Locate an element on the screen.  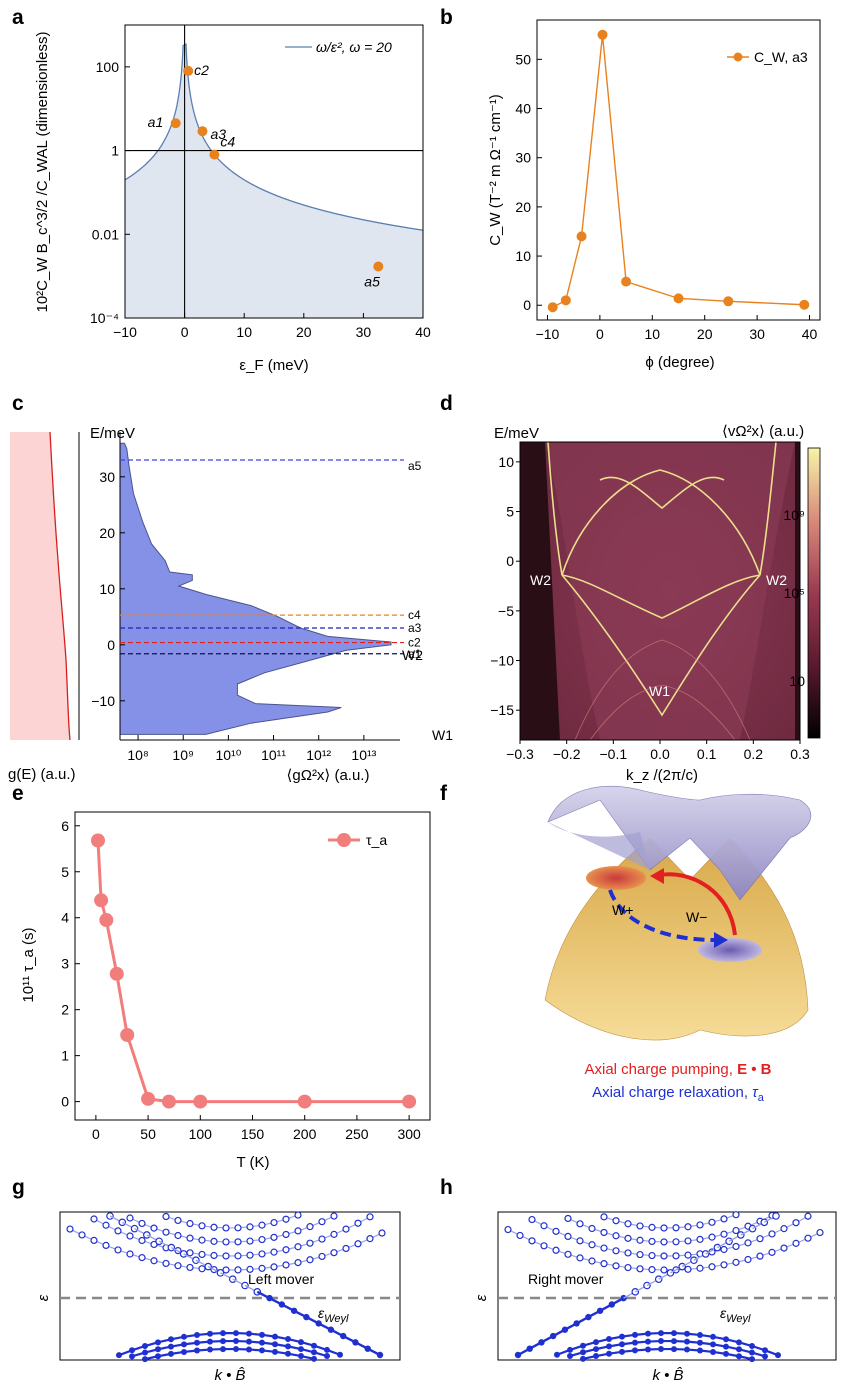
a-ytick-label: 0.01 is located at coordinates (105, 234).